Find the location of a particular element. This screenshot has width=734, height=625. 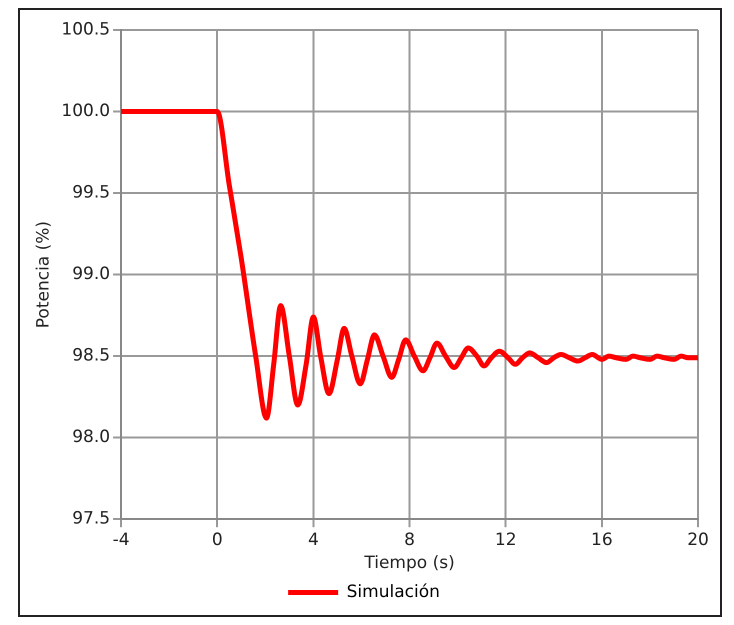

y-tick-label: 100.5 is located at coordinates (85, 29).